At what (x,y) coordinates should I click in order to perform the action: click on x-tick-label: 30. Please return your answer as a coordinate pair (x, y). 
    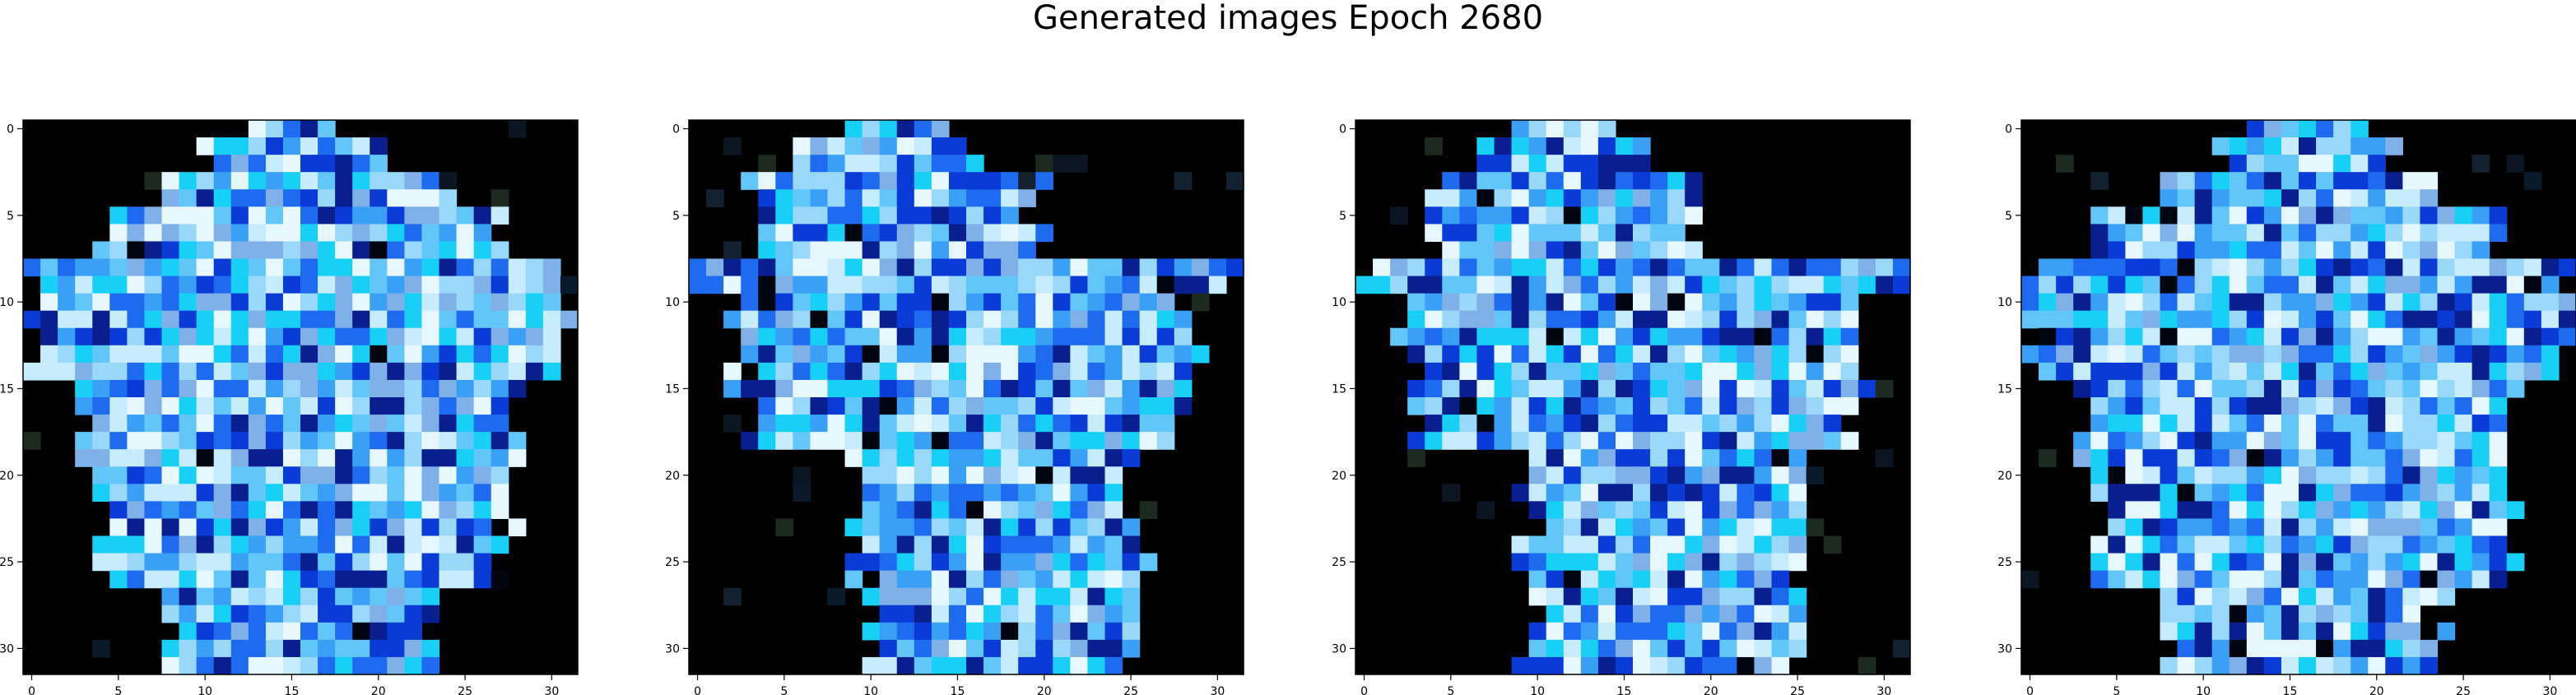
    Looking at the image, I should click on (2549, 690).